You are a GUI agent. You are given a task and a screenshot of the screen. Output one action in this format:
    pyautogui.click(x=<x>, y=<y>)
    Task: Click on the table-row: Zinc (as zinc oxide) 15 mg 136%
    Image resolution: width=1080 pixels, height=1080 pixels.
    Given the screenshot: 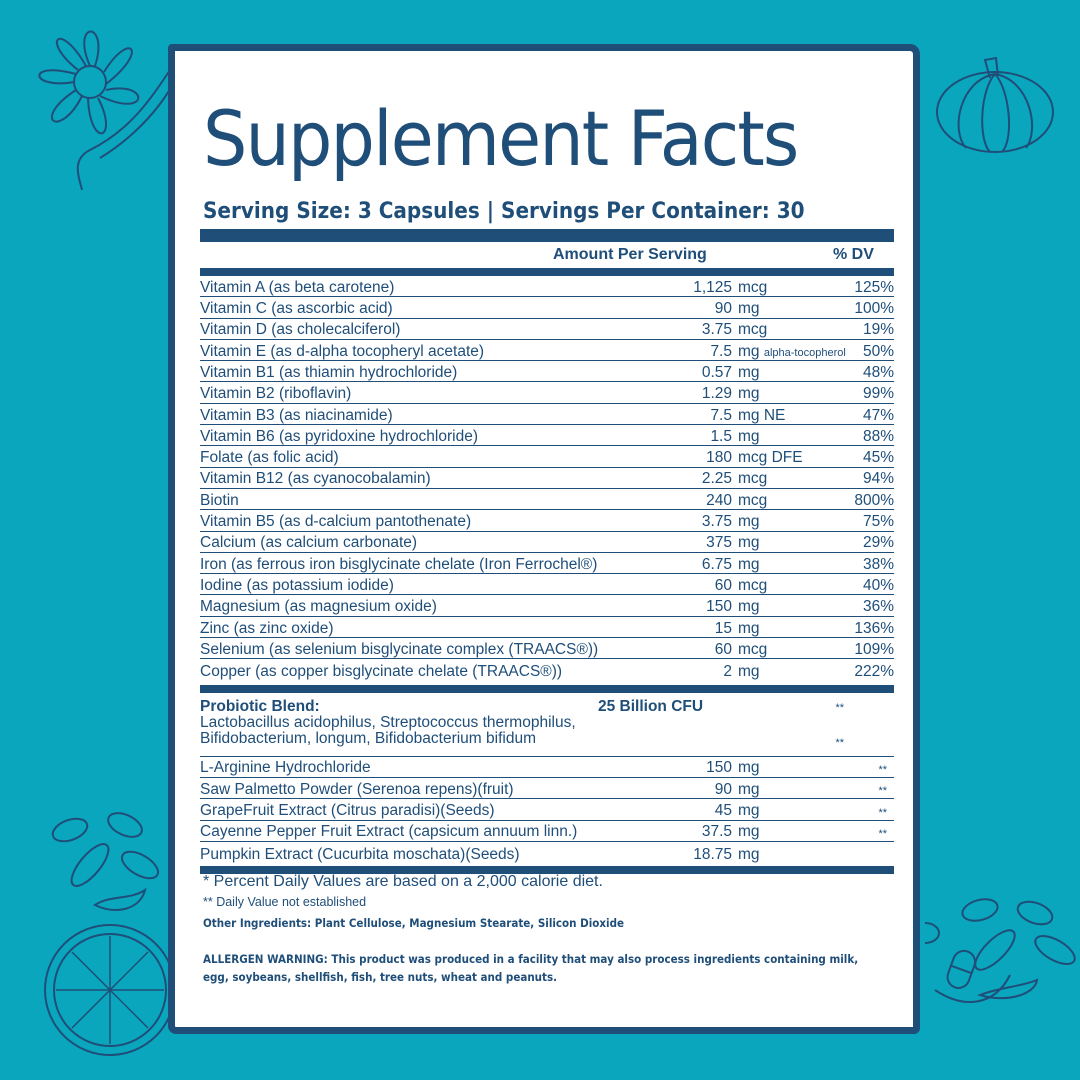 What is the action you would take?
    pyautogui.click(x=547, y=628)
    